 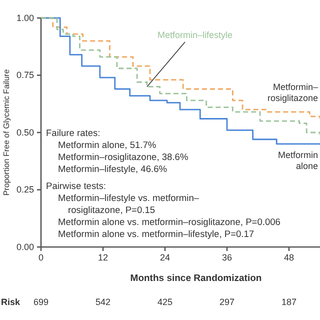 I want to click on series-label: Metformin–rosiglitazone, so click(x=292, y=92).